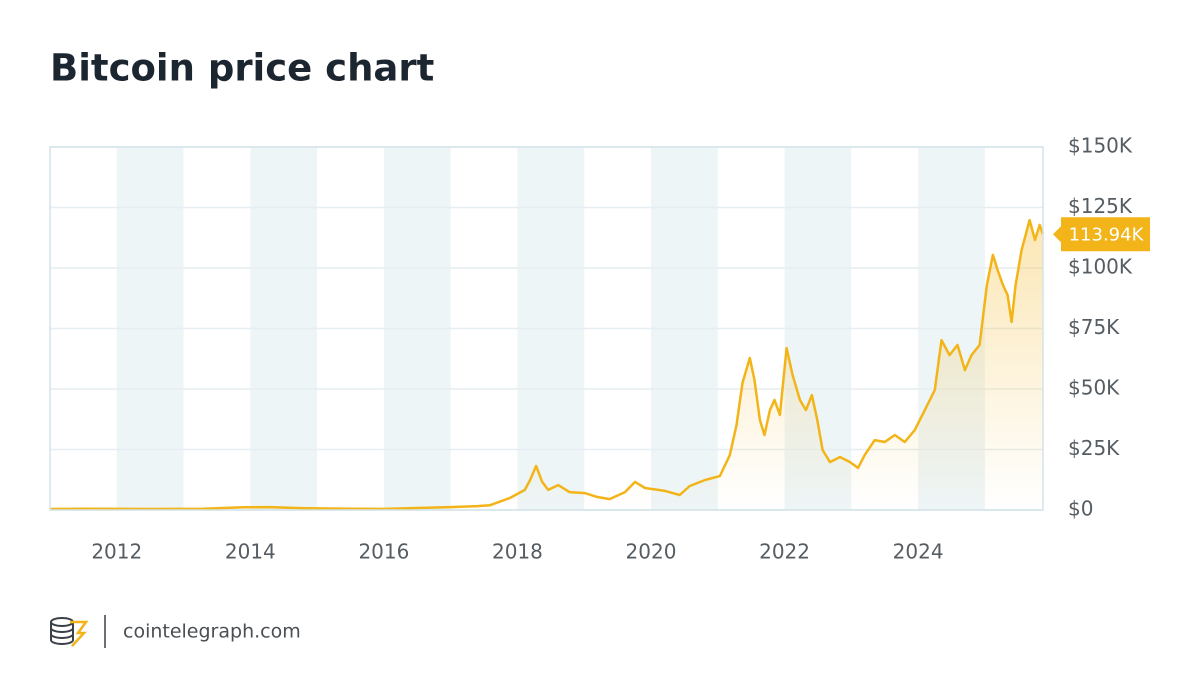 The width and height of the screenshot is (1200, 698). Describe the element at coordinates (918, 552) in the screenshot. I see `x-tick-label: 2024` at that location.